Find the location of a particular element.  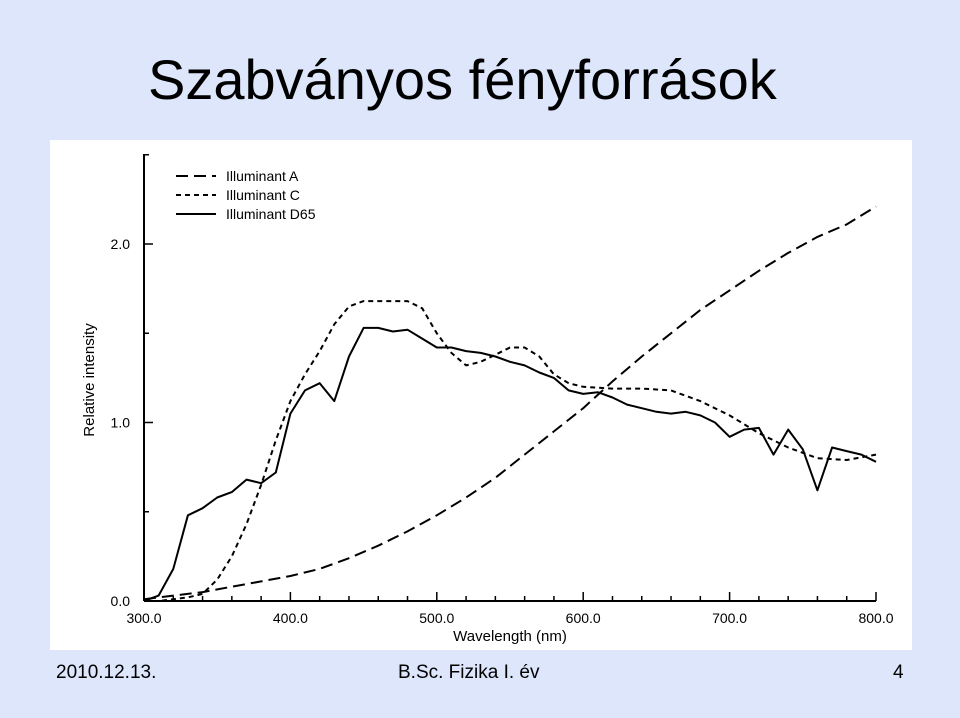

y-tick-label: 2.0 is located at coordinates (121, 244).